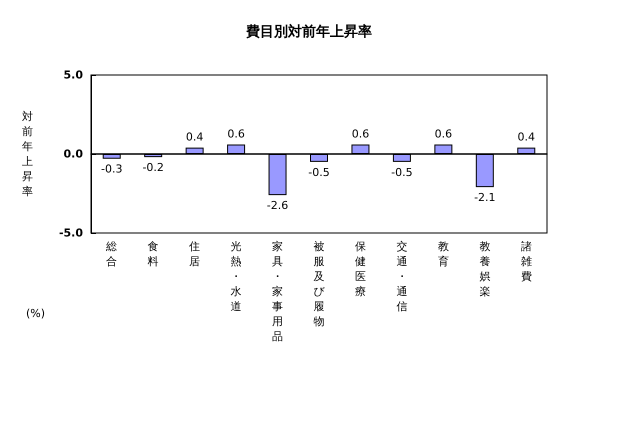 The image size is (618, 446). What do you see at coordinates (236, 276) in the screenshot?
I see `x-tick-label: 光熱・水道` at bounding box center [236, 276].